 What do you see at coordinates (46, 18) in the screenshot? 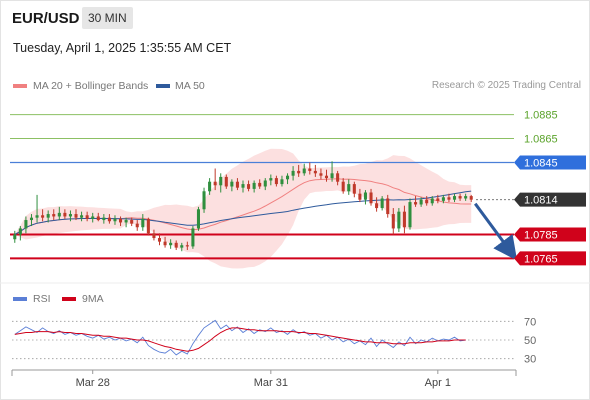
I see `symbol-title: EUR/USD` at bounding box center [46, 18].